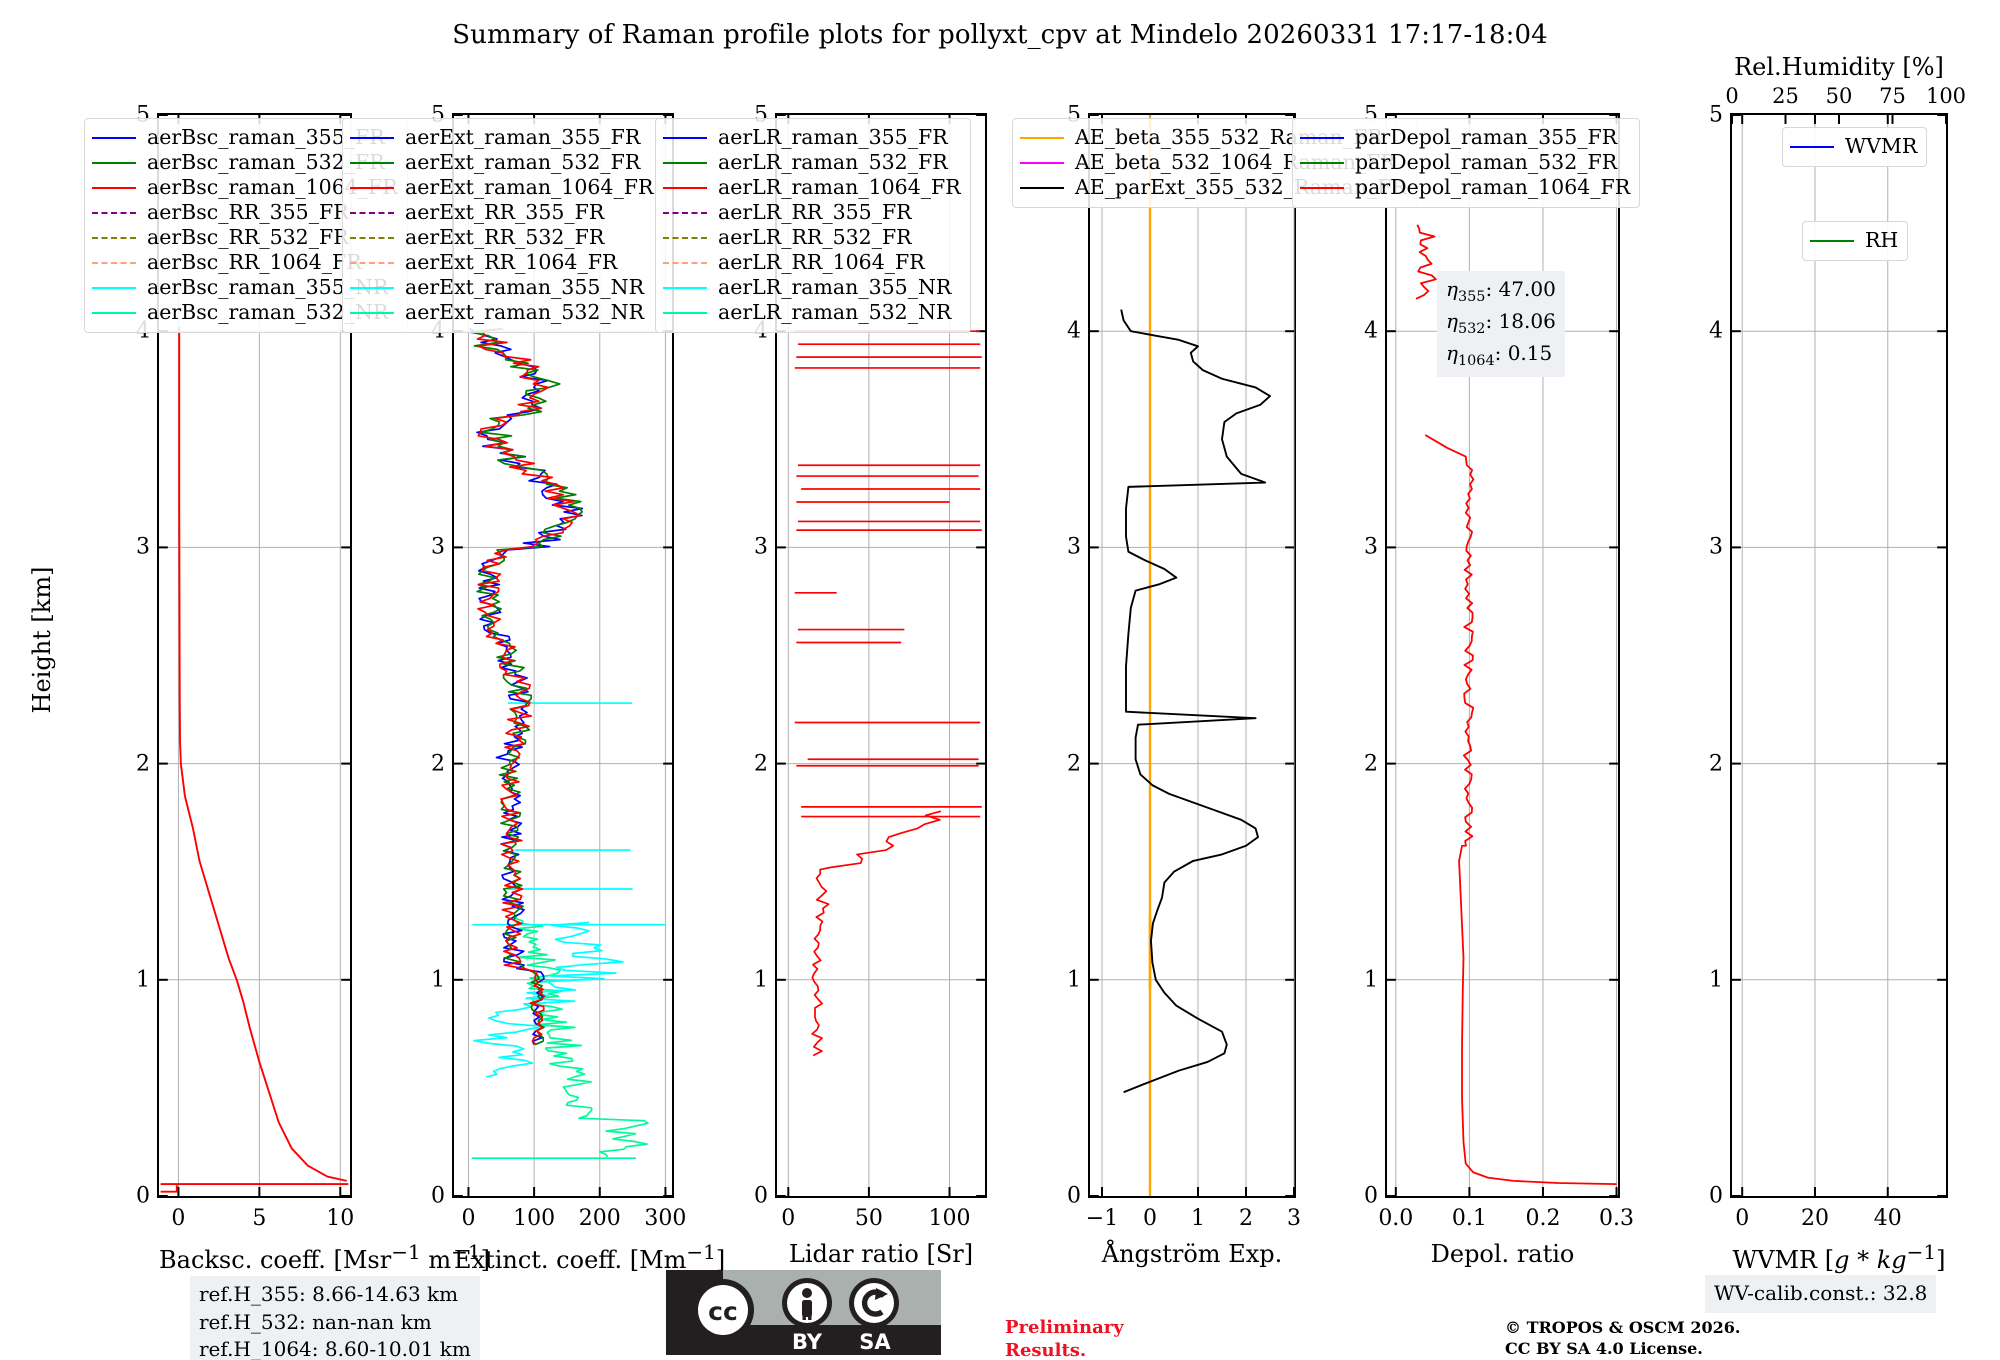  I want to click on legend-label: aerExt_RR_355_FR, so click(505, 212).